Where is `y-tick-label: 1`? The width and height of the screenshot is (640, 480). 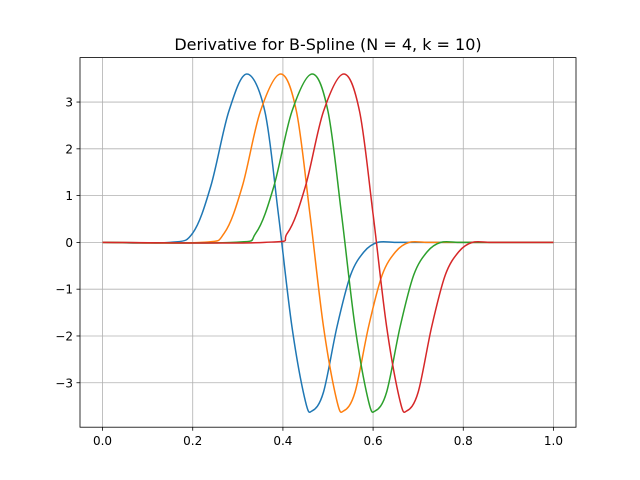 y-tick-label: 1 is located at coordinates (69, 196).